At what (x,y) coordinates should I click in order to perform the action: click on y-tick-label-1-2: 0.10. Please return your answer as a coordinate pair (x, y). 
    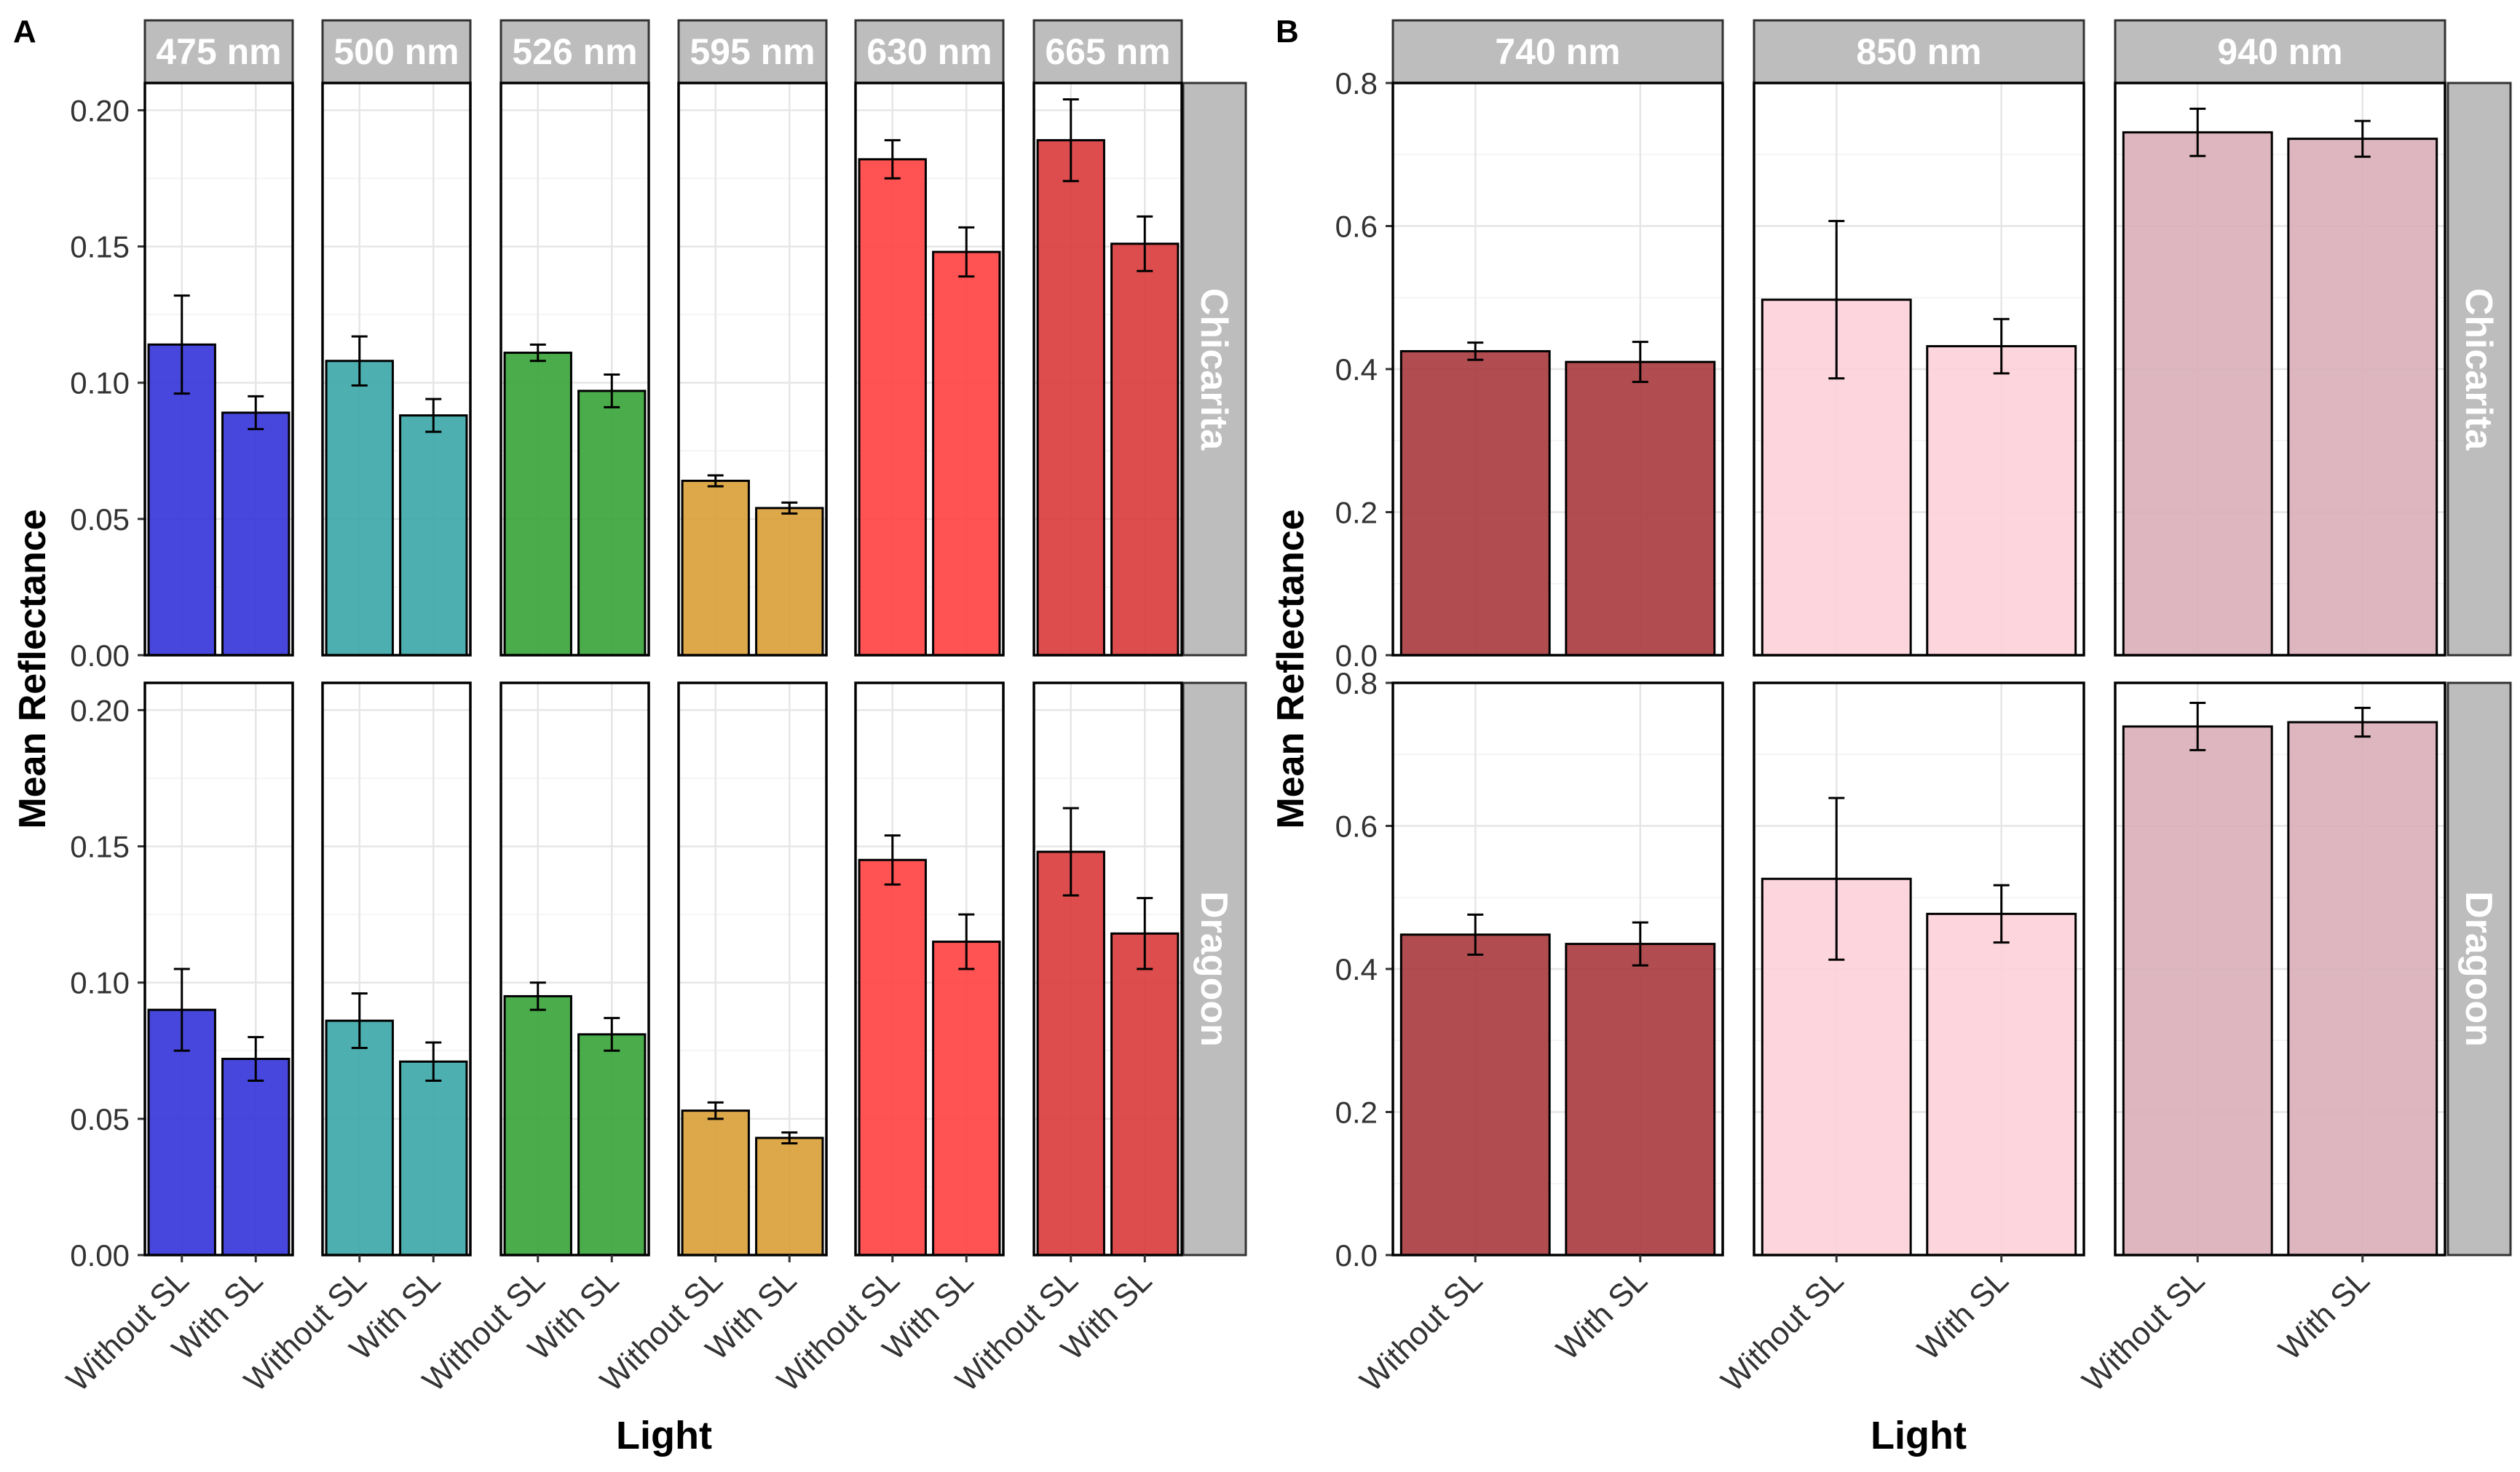
    Looking at the image, I should click on (100, 983).